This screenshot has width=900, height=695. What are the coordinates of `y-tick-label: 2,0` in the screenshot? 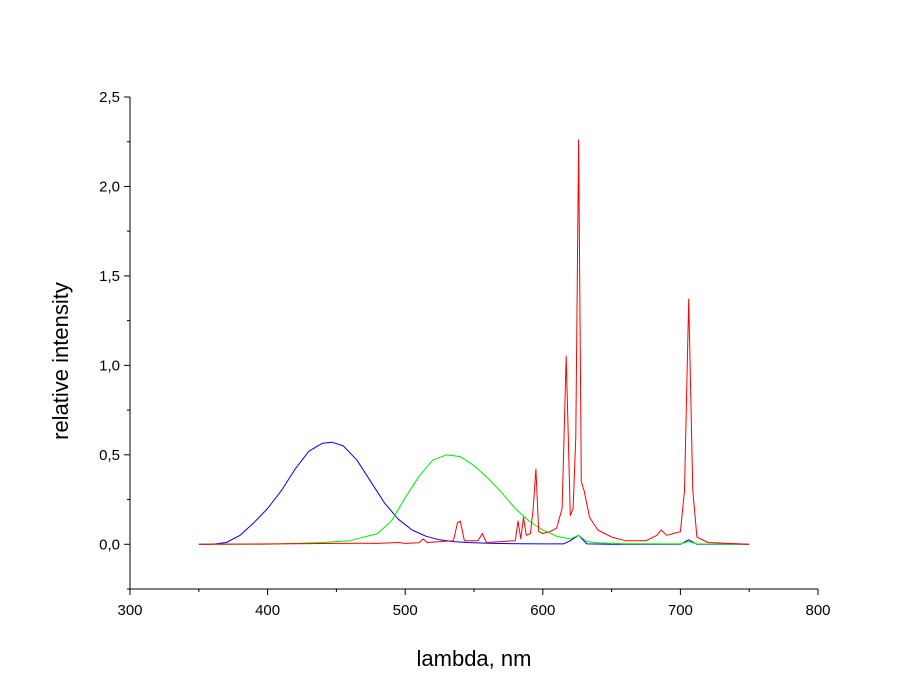 It's located at (109, 186).